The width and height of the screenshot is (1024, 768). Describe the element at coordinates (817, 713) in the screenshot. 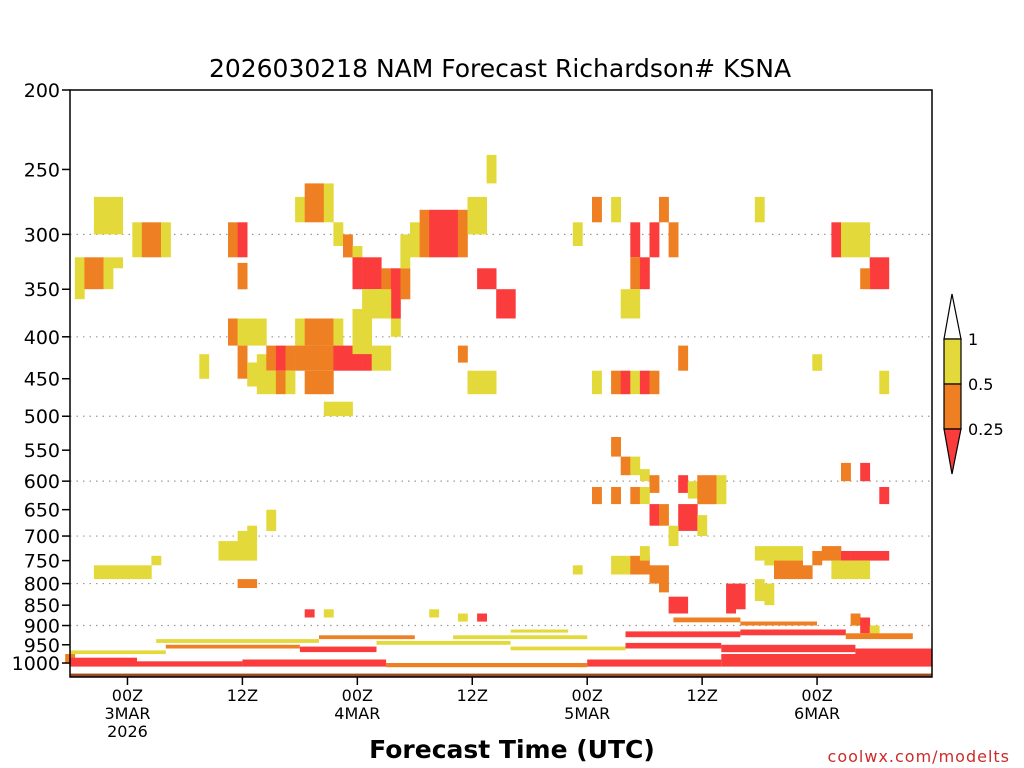

I see `x-tick-label: 6MAR` at that location.